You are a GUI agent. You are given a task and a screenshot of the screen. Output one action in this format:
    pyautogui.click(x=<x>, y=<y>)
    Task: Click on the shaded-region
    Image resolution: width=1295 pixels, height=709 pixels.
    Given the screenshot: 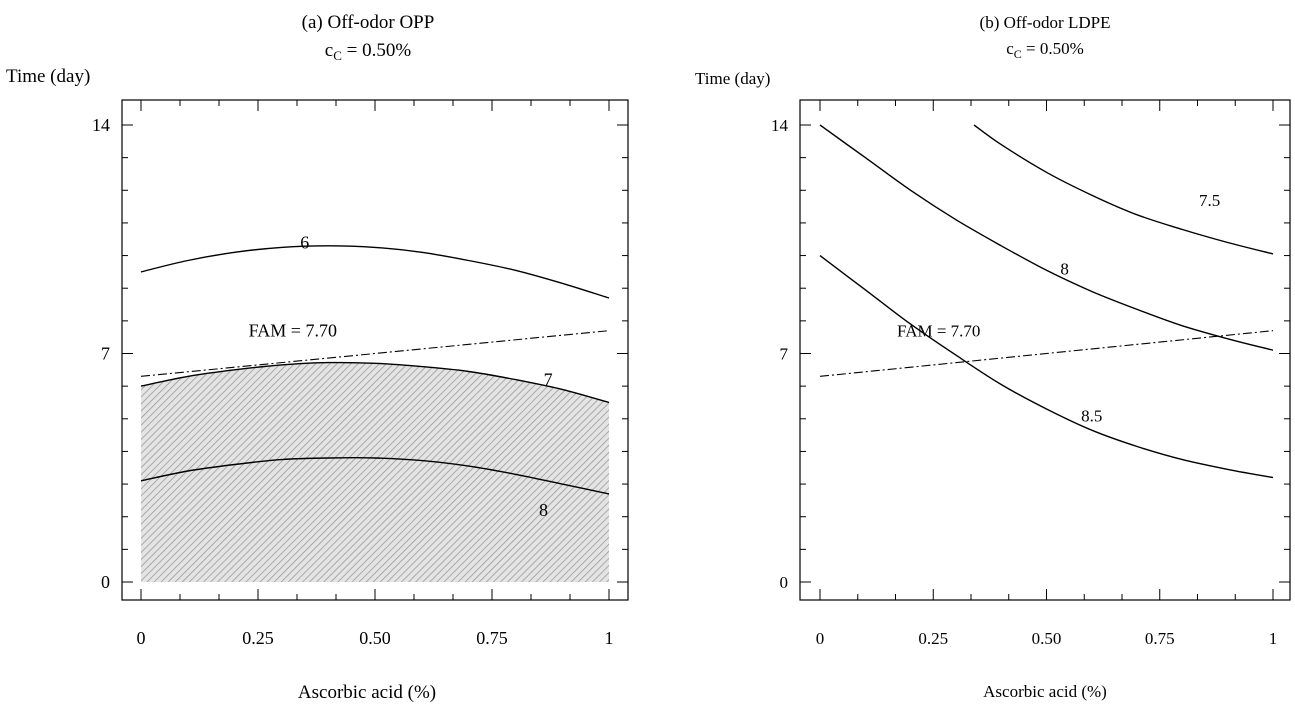 What is the action you would take?
    pyautogui.click(x=375, y=472)
    